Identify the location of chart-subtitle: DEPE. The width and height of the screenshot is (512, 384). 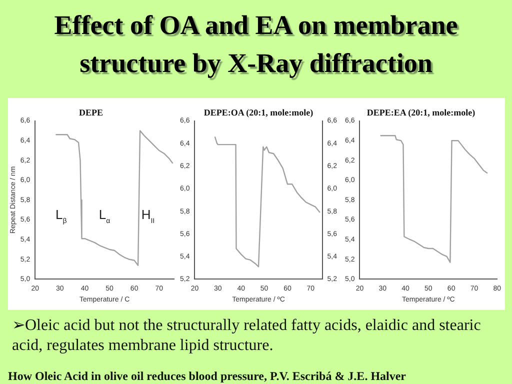
(91, 113).